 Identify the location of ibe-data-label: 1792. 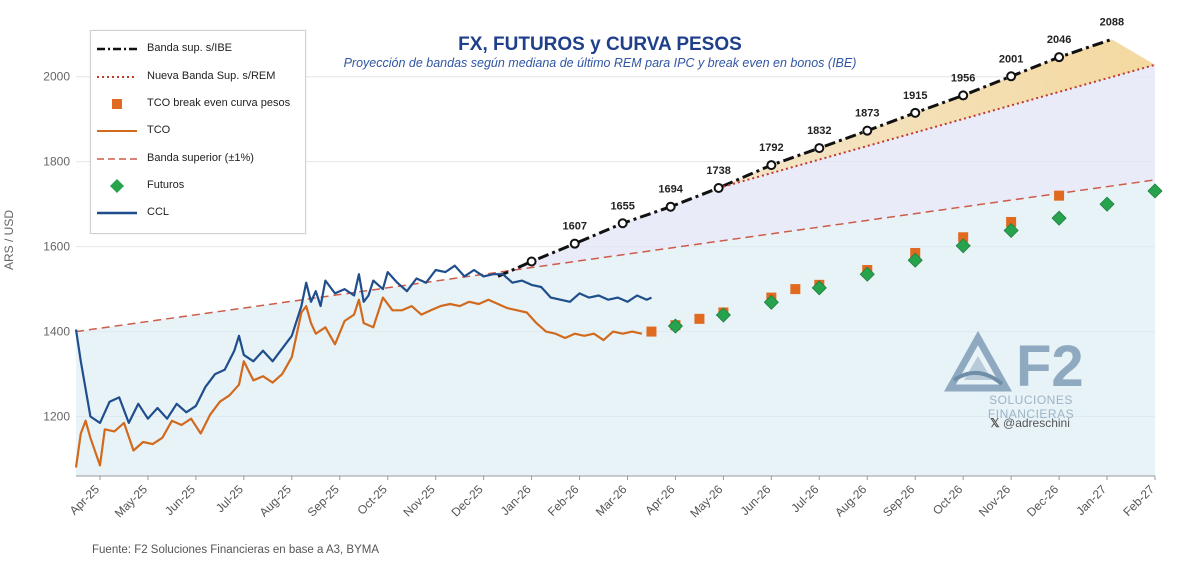
(771, 148).